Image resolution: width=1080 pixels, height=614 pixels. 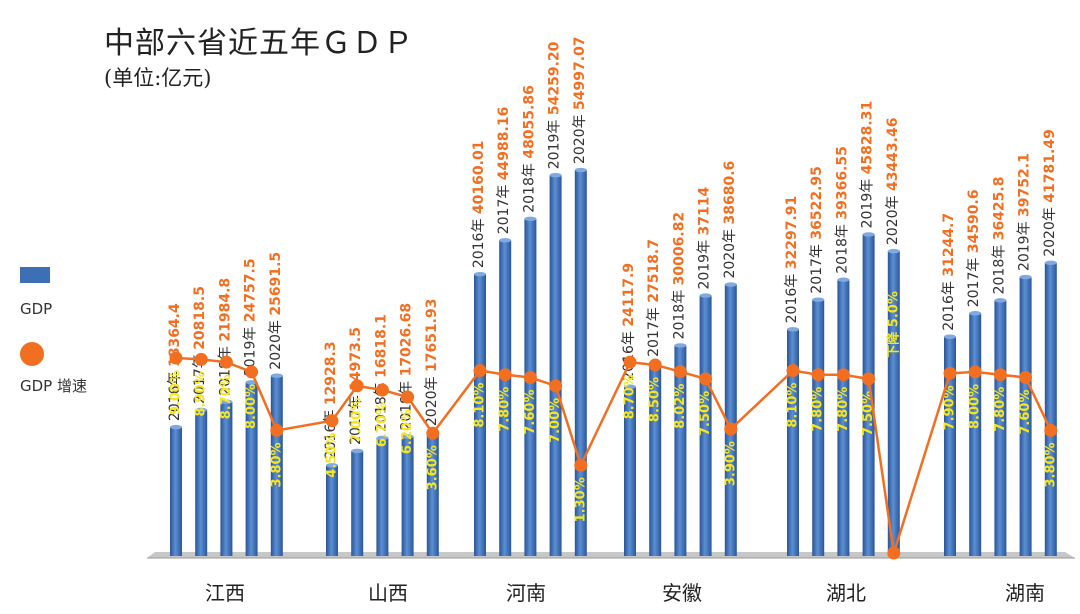 I want to click on growth-rate-label: 9.00%, so click(x=176, y=392).